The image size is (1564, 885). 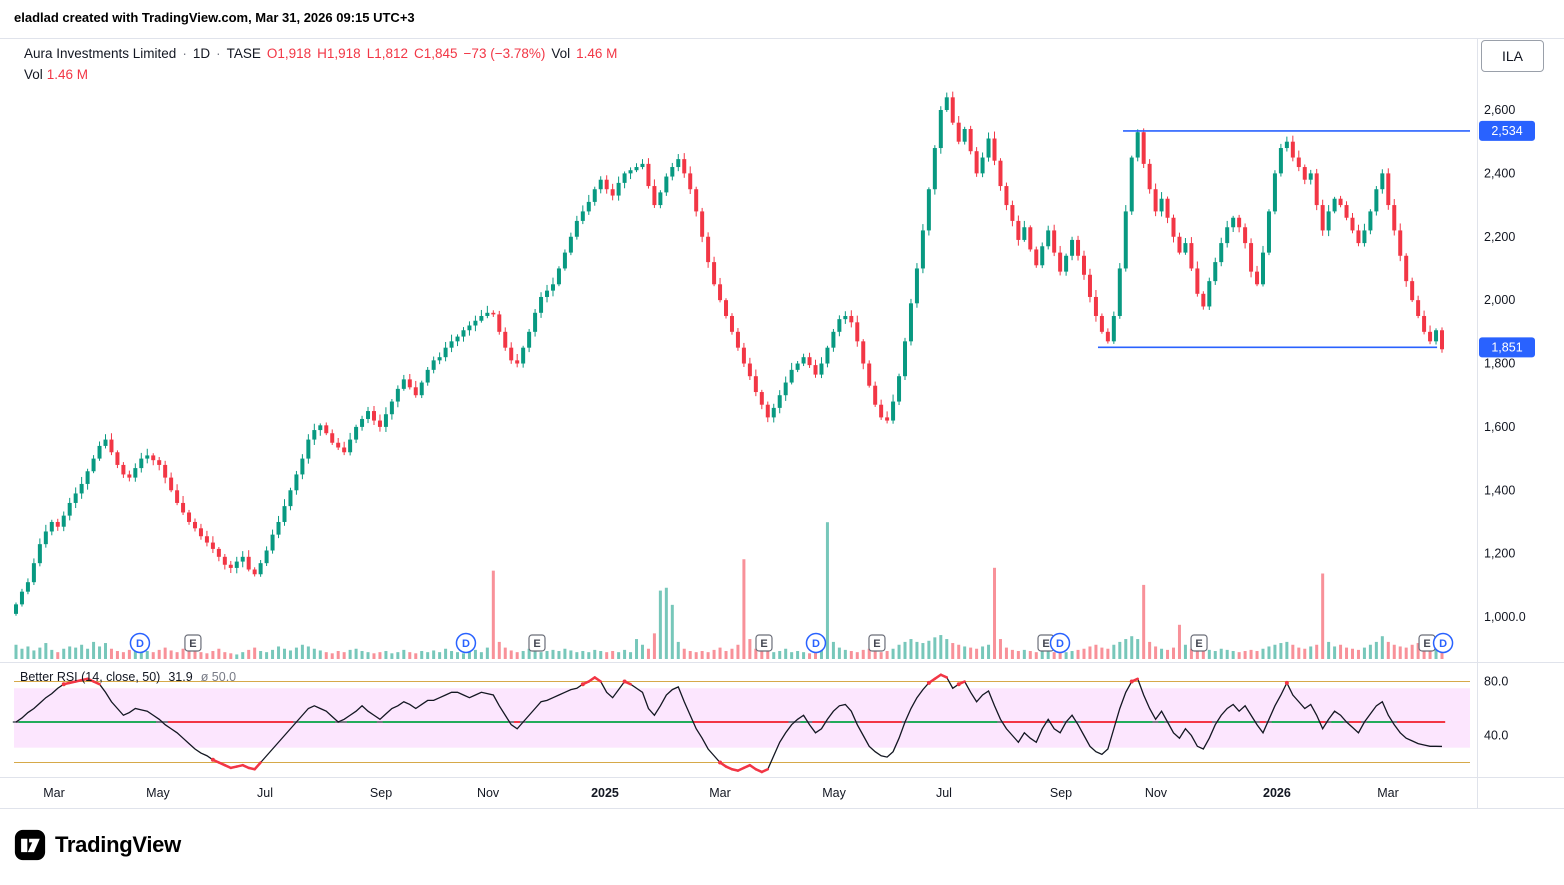 I want to click on volume-indicator-legend: Vol 1.46 M, so click(x=56, y=74).